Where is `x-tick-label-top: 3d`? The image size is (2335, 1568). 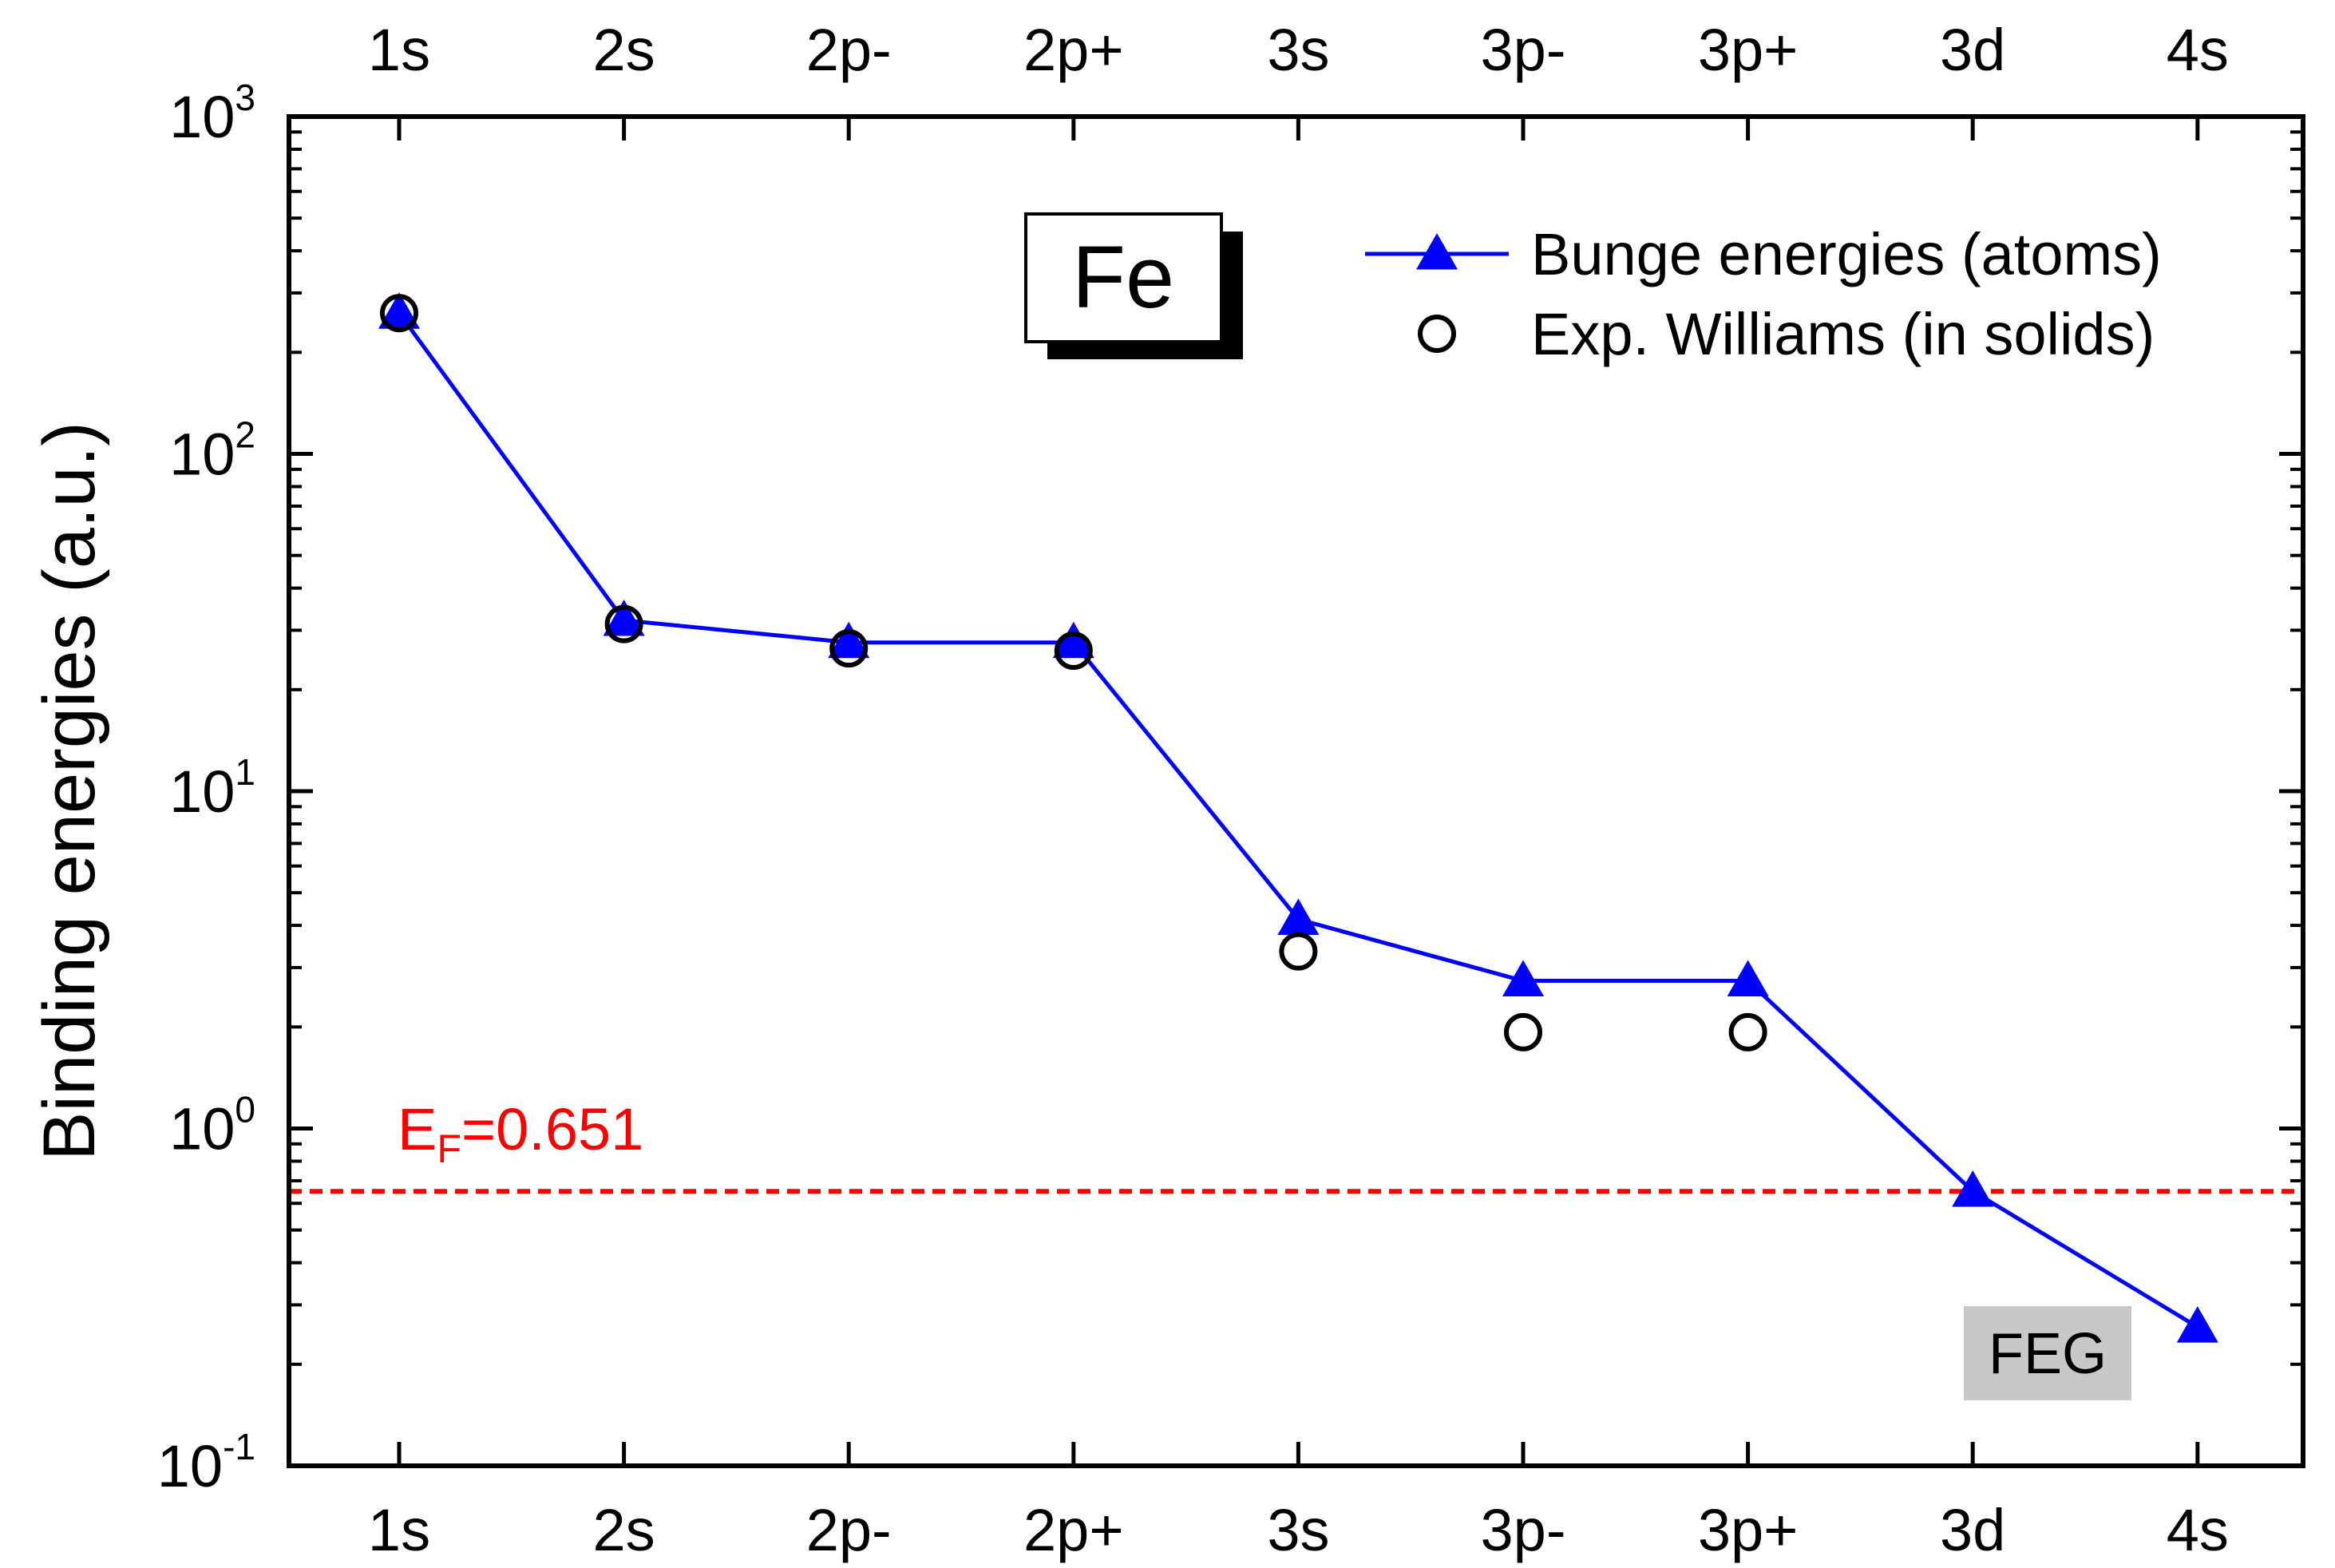 x-tick-label-top: 3d is located at coordinates (1973, 50).